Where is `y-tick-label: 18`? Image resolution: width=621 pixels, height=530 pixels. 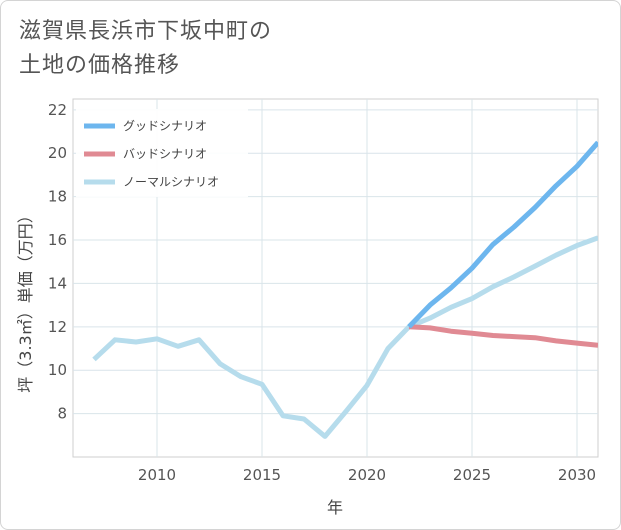
y-tick-label: 18 is located at coordinates (57, 197).